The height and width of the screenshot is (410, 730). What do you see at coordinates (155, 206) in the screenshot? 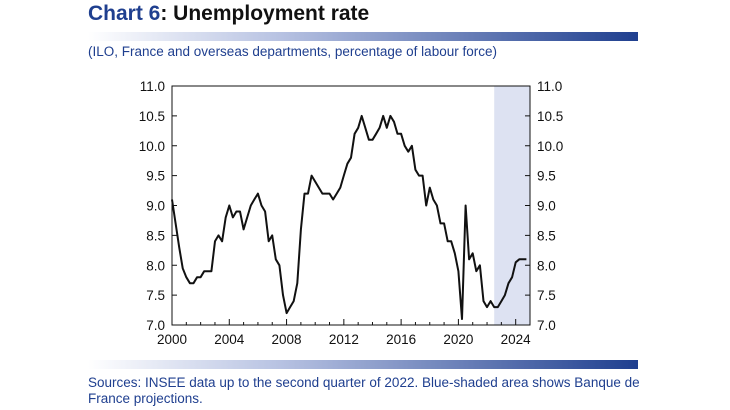
I see `y-tick-label-left: 9.0` at bounding box center [155, 206].